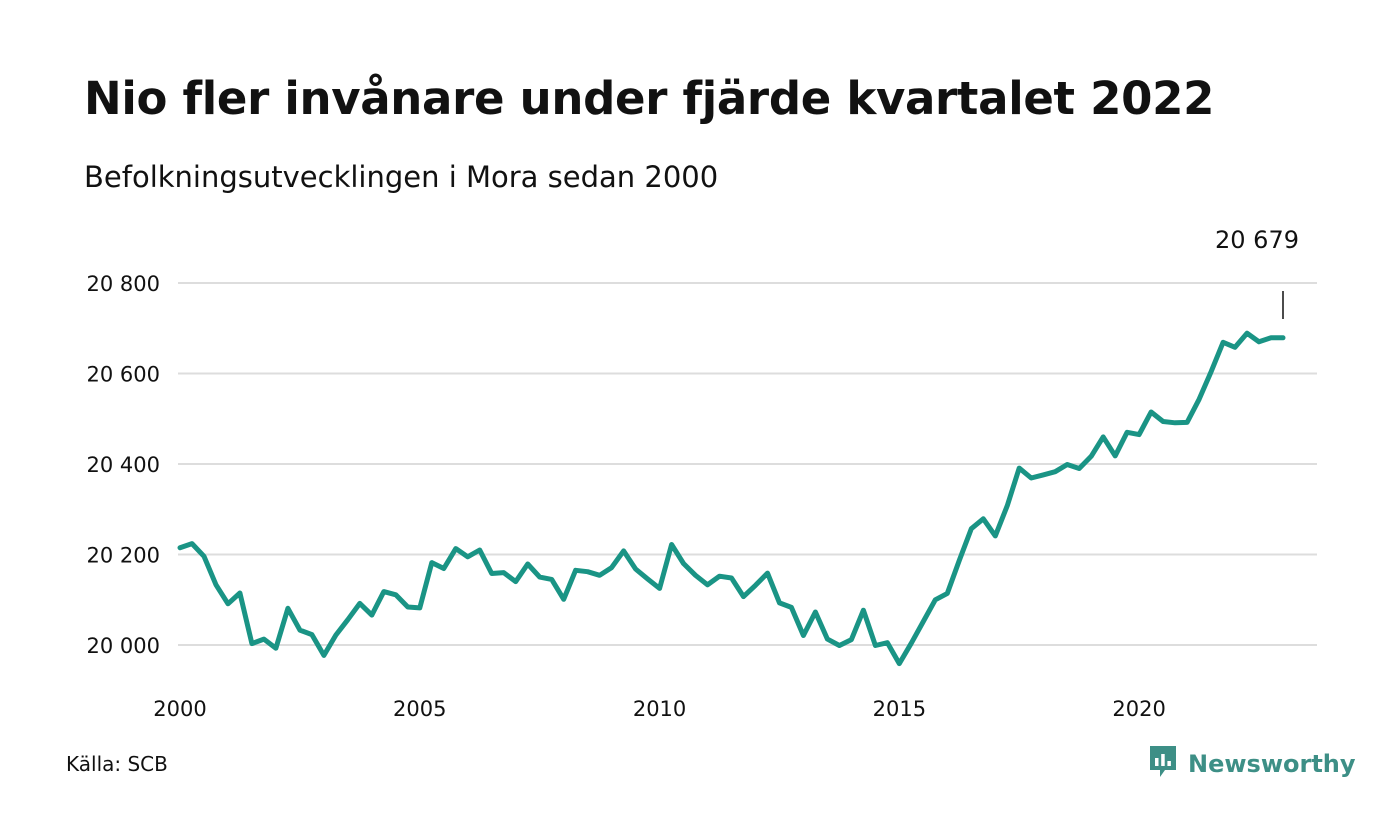  I want to click on x-tick-label: 2015, so click(899, 709).